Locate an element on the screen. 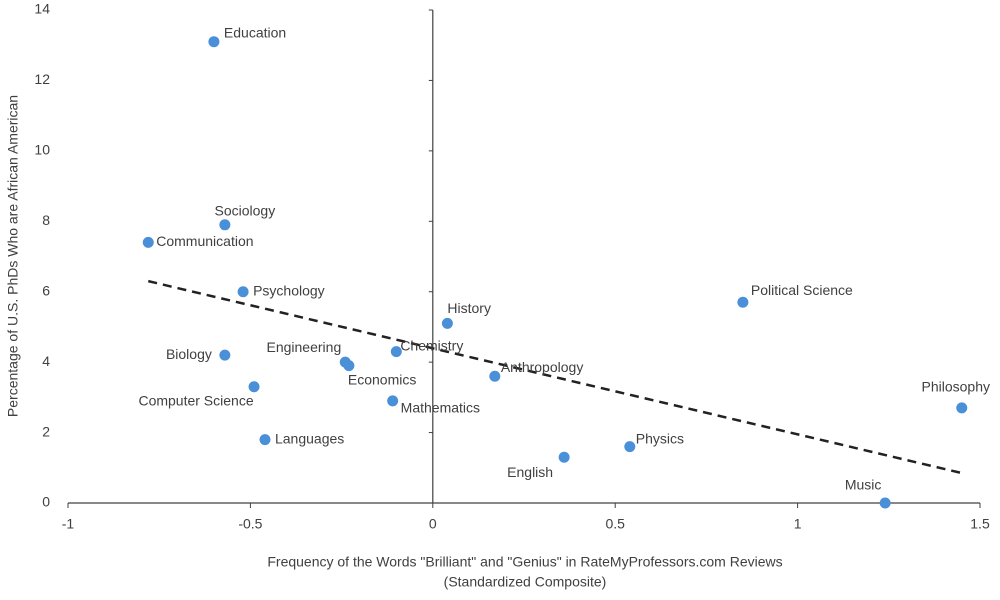  y-tick-label: 12 is located at coordinates (42, 79).